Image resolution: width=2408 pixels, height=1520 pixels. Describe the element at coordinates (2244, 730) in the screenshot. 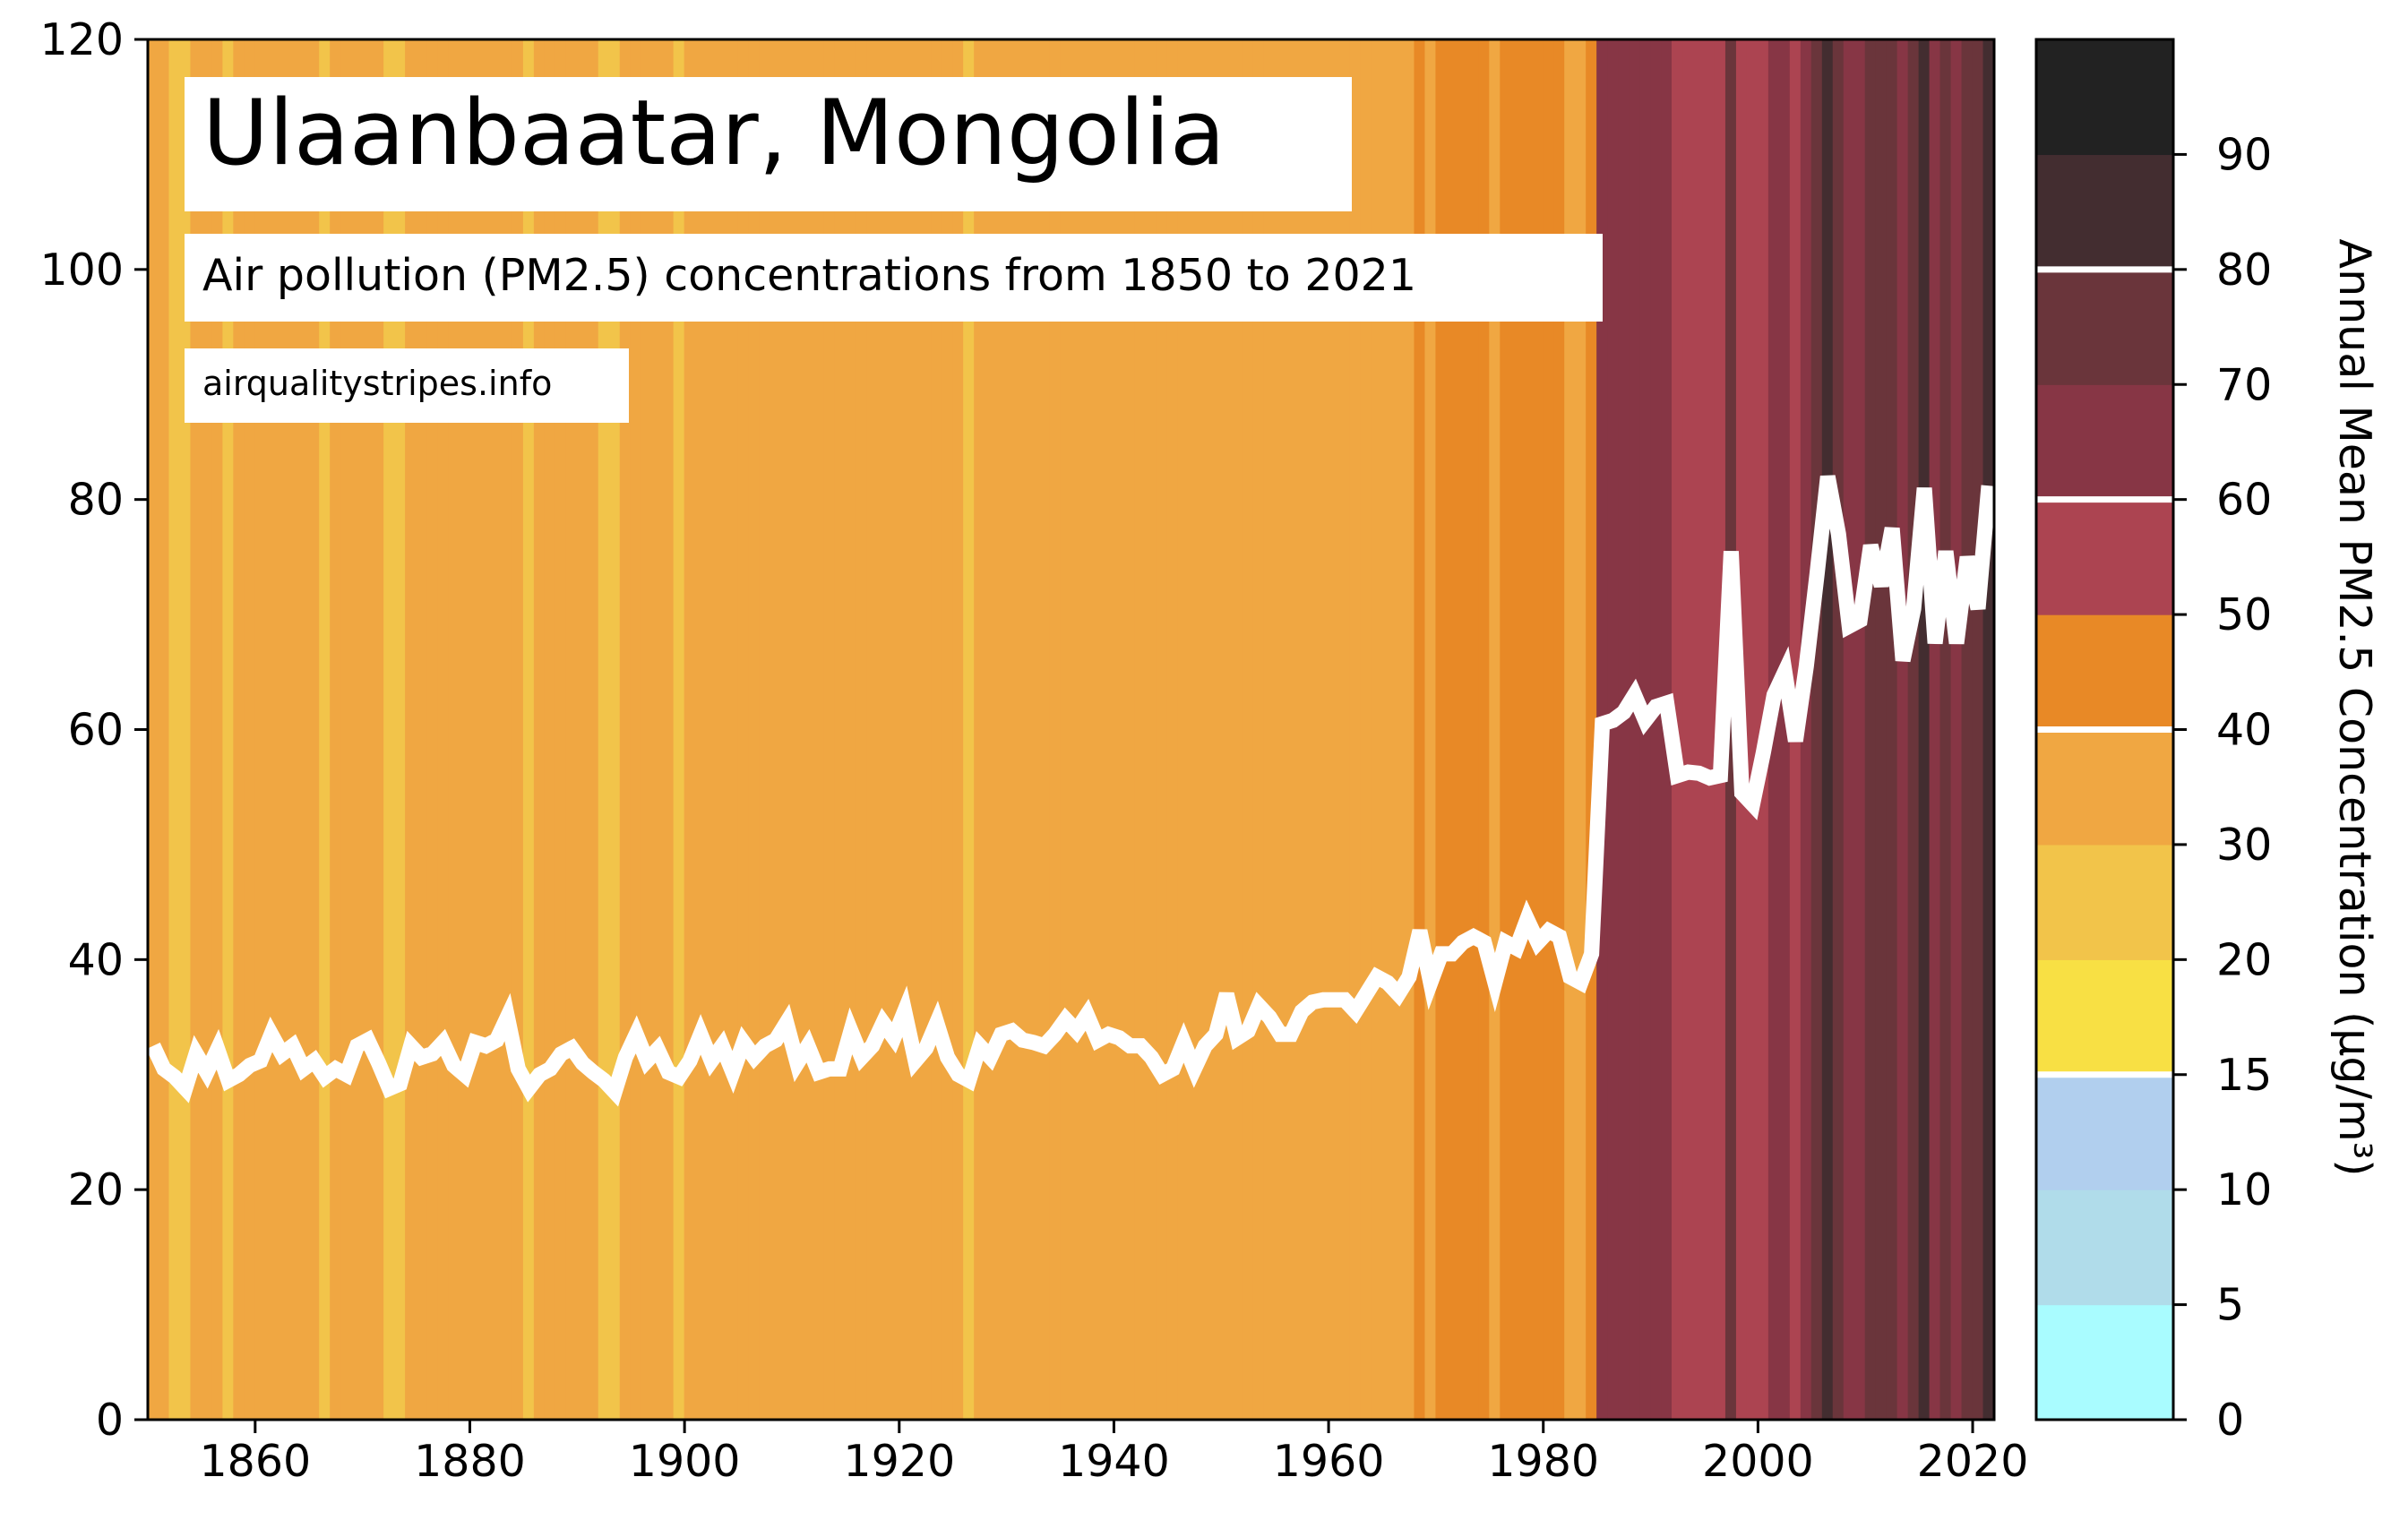

I see `colorbar-tick-label: 40` at that location.